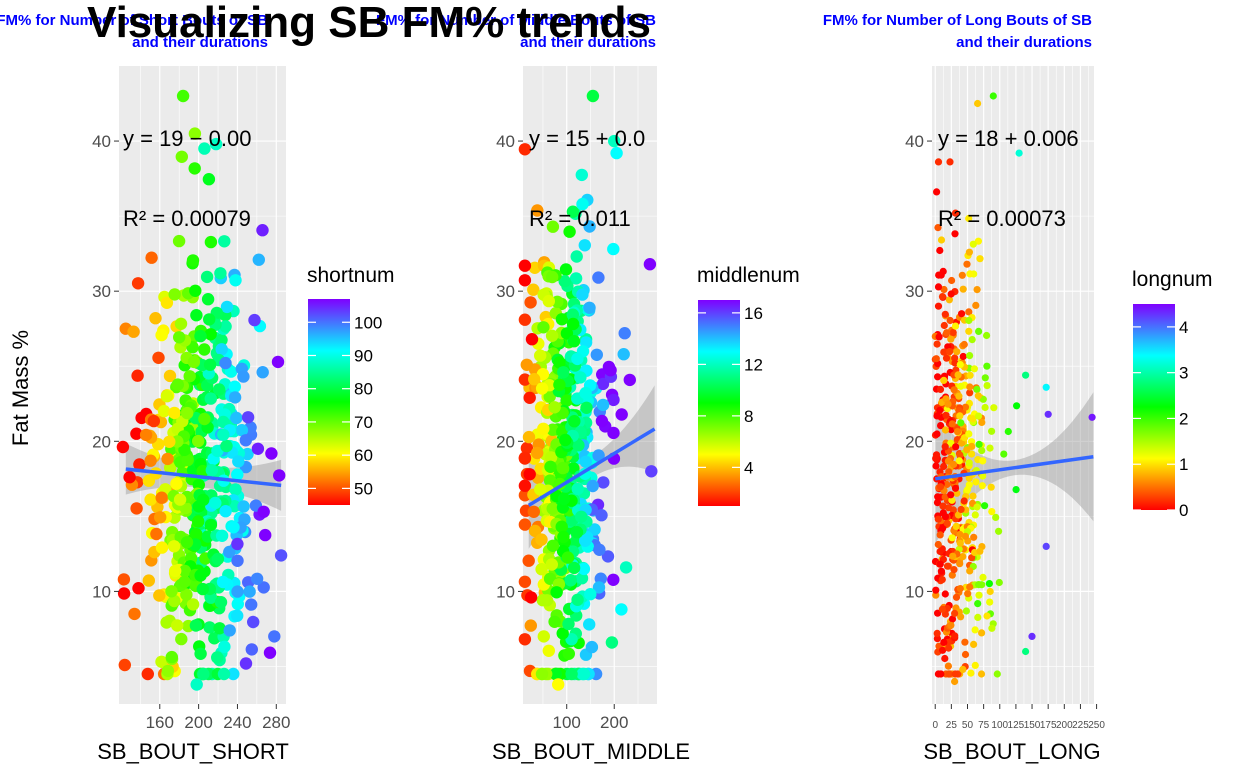 This screenshot has height=778, width=1259. What do you see at coordinates (952, 725) in the screenshot?
I see `x-tick-label-1: 25` at bounding box center [952, 725].